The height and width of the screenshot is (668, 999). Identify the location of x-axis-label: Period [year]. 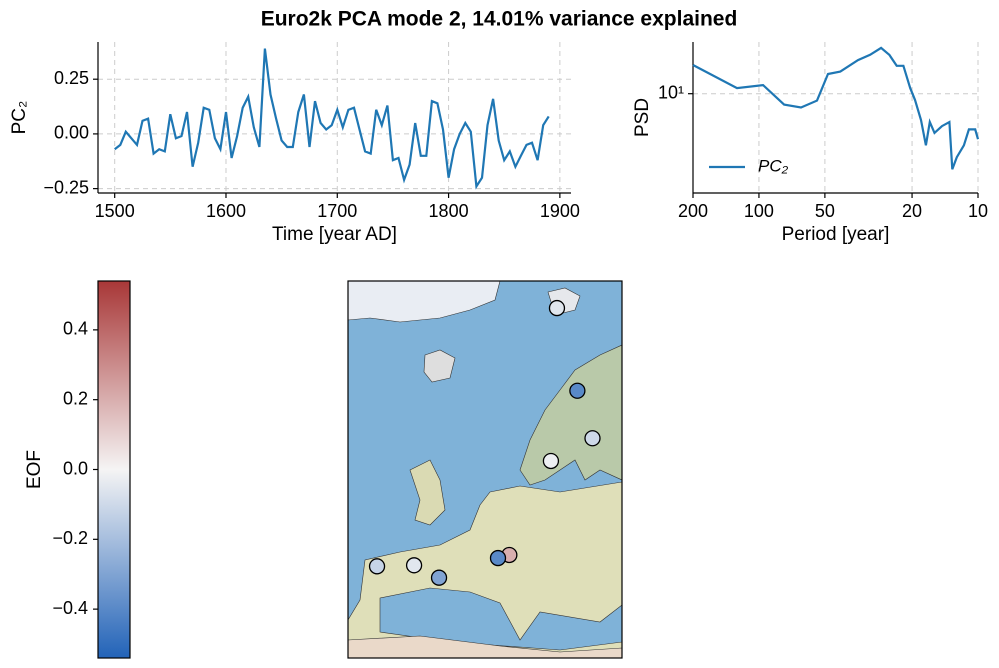
(836, 234).